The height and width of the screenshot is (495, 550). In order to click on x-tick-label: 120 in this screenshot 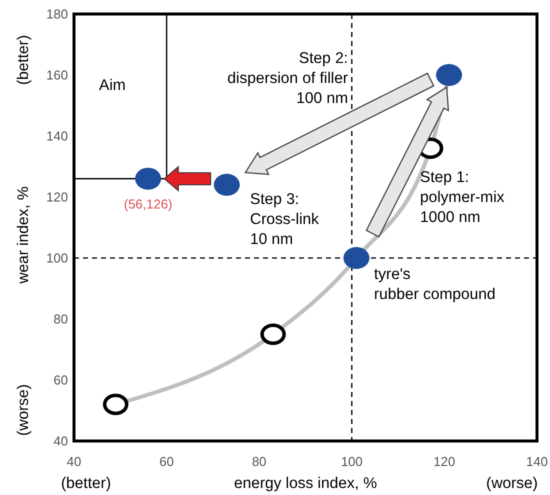, I will do `click(445, 461)`.